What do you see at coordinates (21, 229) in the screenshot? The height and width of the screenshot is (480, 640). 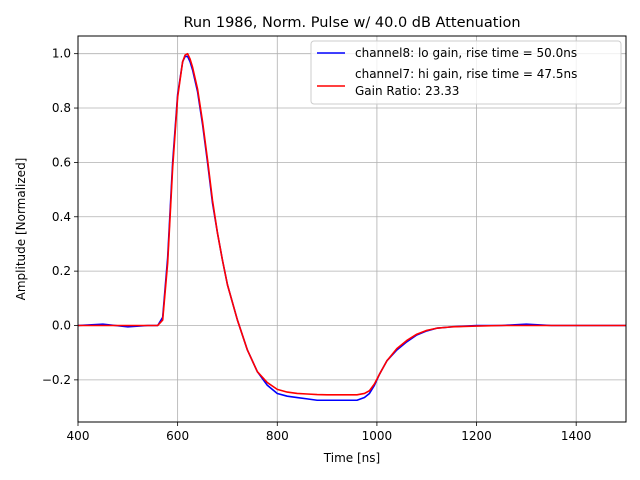 I see `y-axis-label: Amplitude [Normalized]` at bounding box center [21, 229].